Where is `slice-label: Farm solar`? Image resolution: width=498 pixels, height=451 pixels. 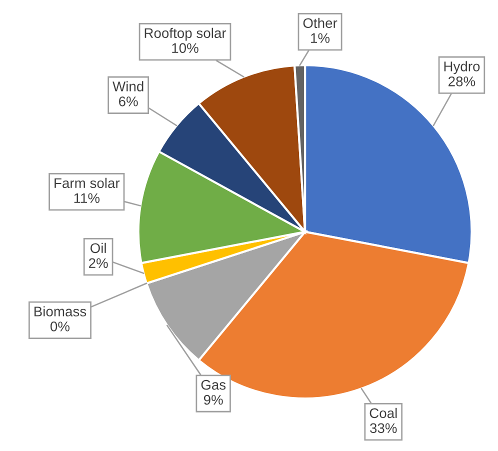
slice-label: Farm solar is located at coordinates (87, 183).